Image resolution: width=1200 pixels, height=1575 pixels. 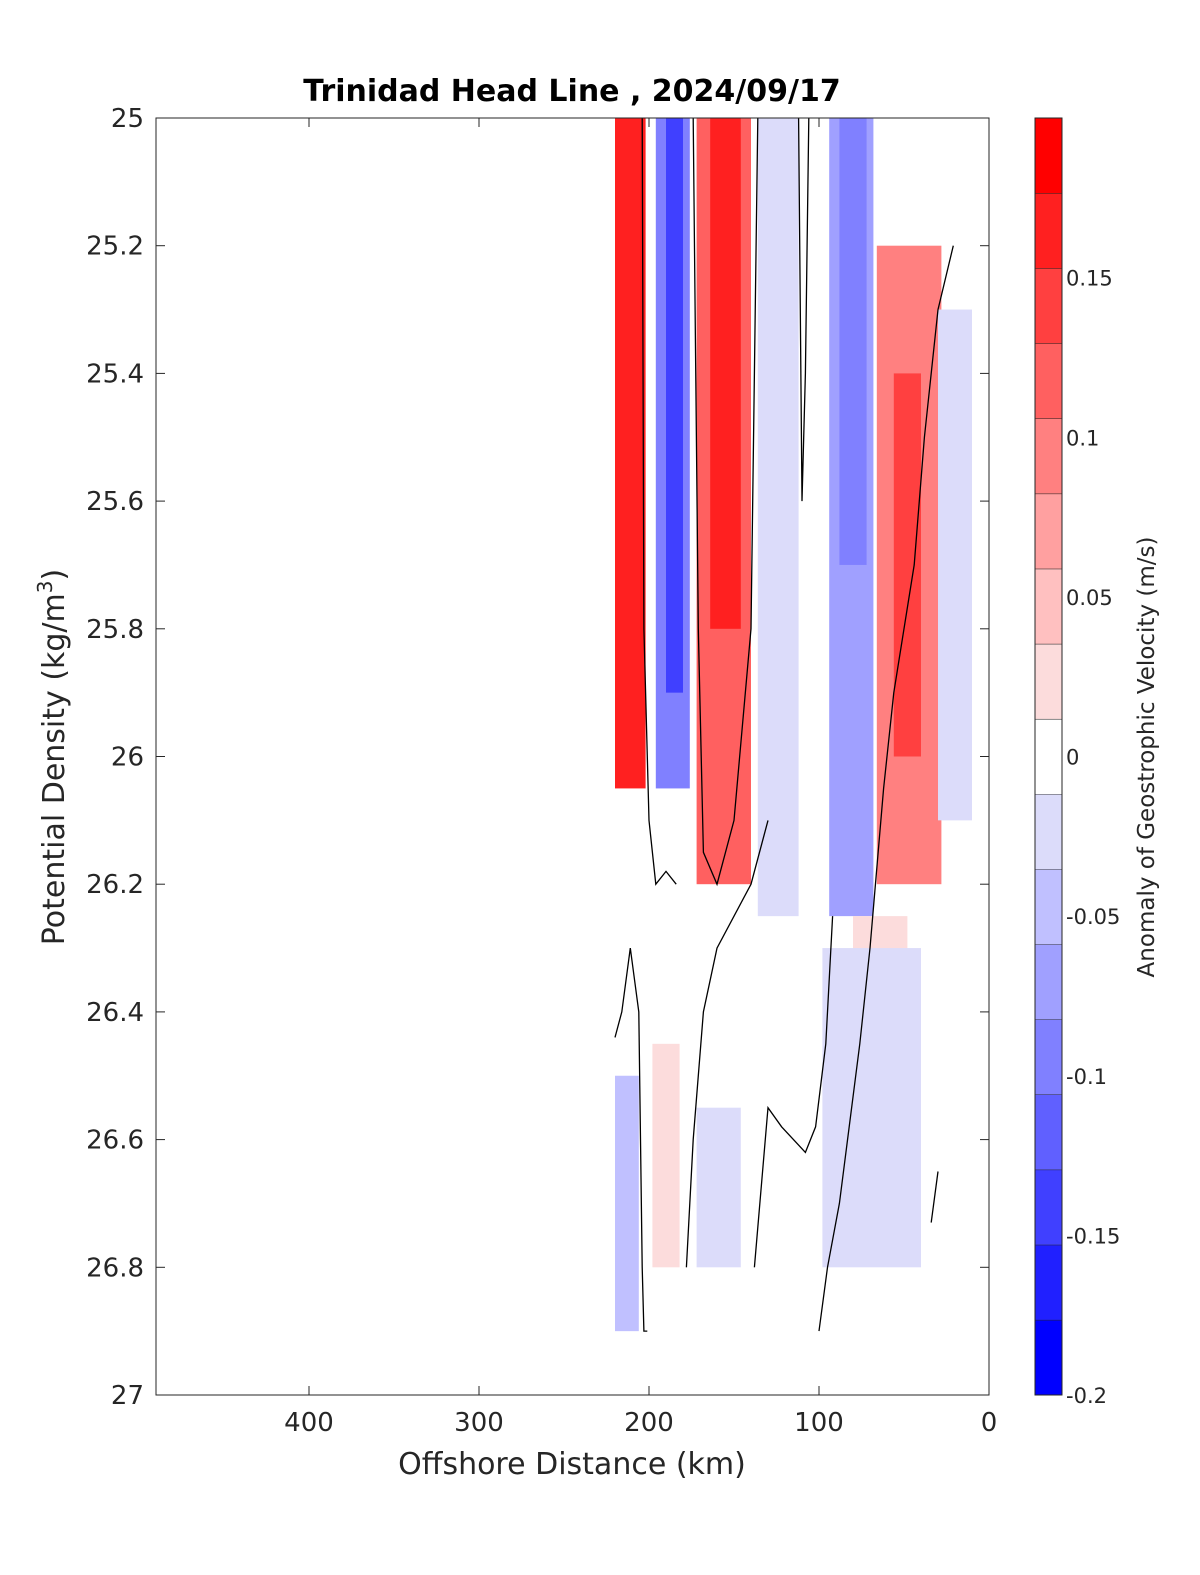 I want to click on colorbar-tick-label: -0.15, so click(x=1093, y=1236).